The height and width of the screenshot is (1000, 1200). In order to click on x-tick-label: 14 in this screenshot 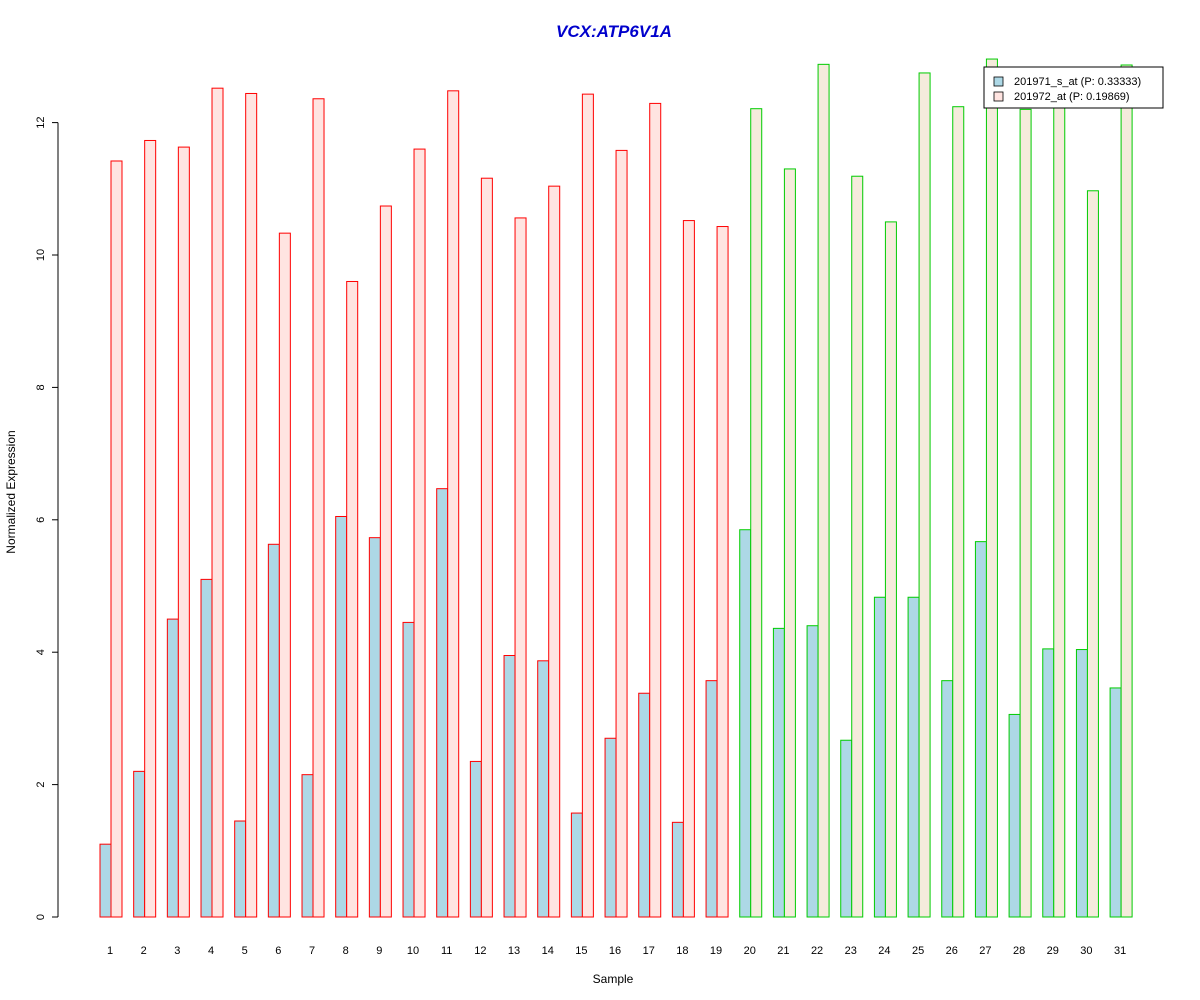, I will do `click(548, 951)`.